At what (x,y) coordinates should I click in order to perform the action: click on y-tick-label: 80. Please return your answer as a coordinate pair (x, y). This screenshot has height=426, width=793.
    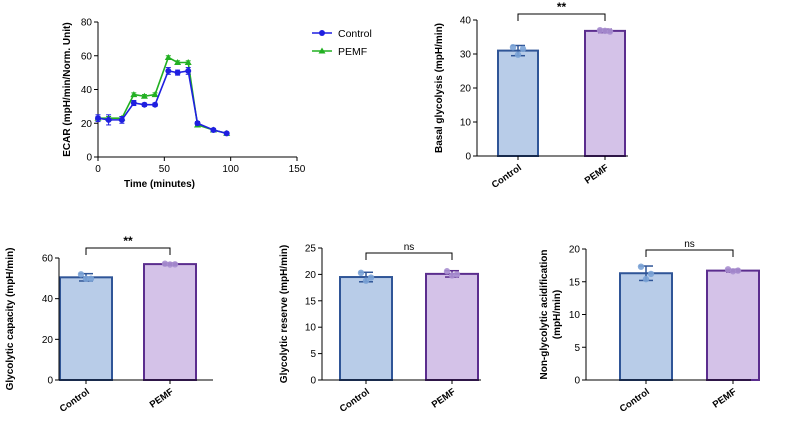
    Looking at the image, I should click on (87, 23).